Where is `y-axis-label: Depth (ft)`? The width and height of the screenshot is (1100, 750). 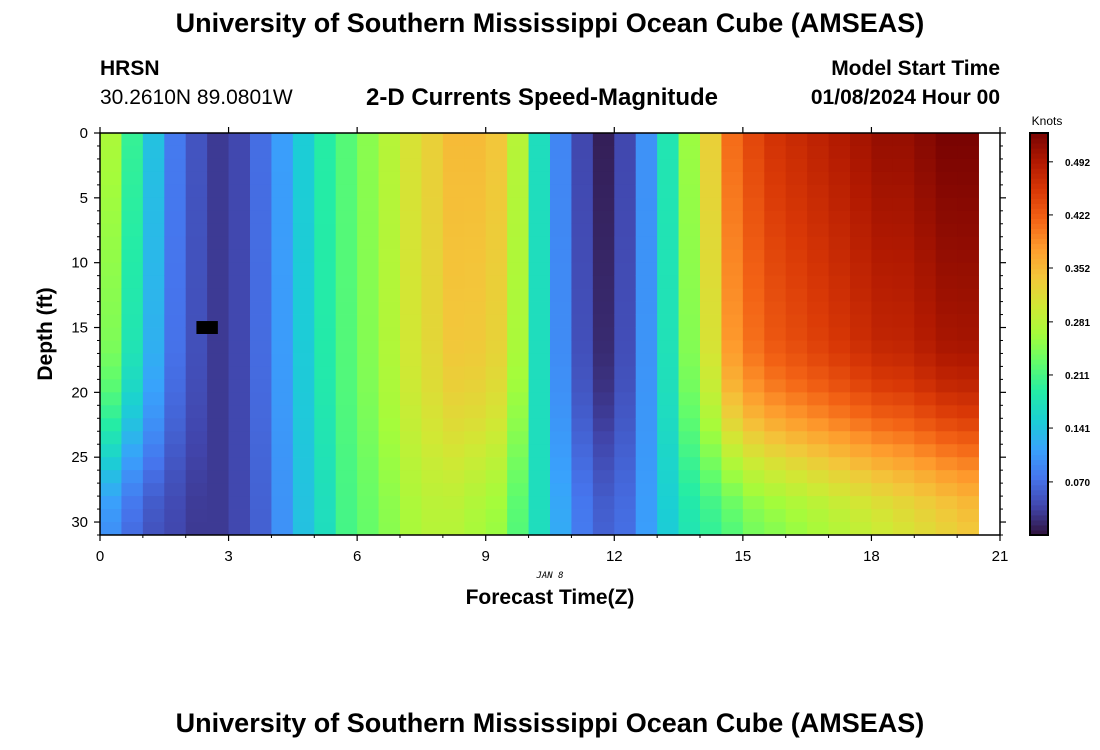
y-axis-label: Depth (ft) is located at coordinates (45, 333).